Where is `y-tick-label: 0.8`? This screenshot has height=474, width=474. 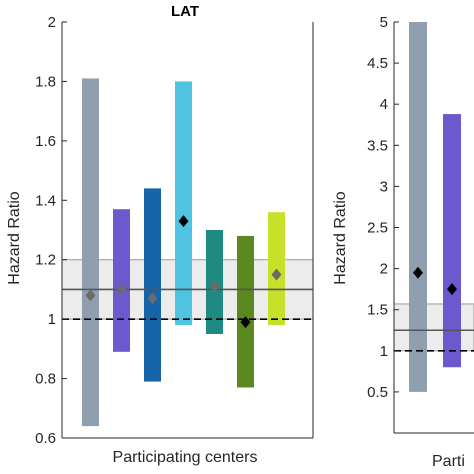 y-tick-label: 0.8 is located at coordinates (45, 379).